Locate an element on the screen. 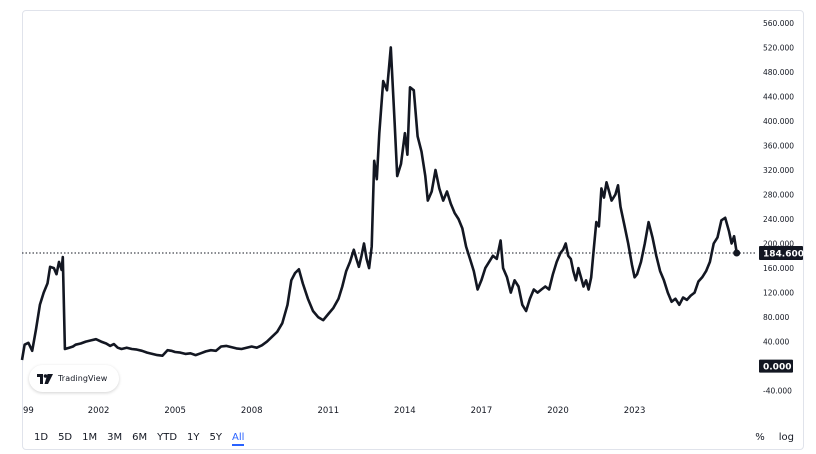 The height and width of the screenshot is (454, 816). y-tick-label: 200.000 is located at coordinates (778, 244).